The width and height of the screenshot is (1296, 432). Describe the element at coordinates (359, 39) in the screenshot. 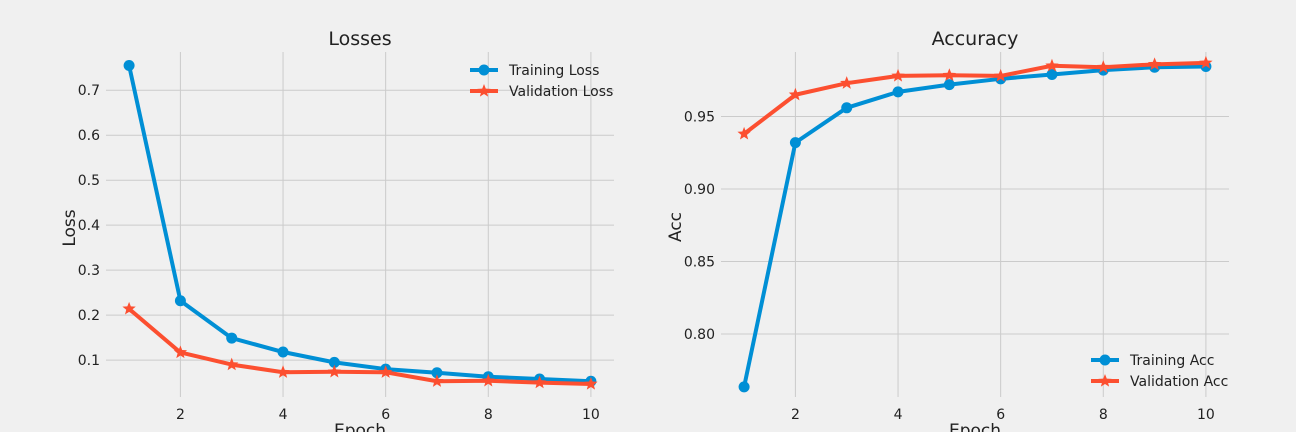

I see `losses-title: Losses` at that location.